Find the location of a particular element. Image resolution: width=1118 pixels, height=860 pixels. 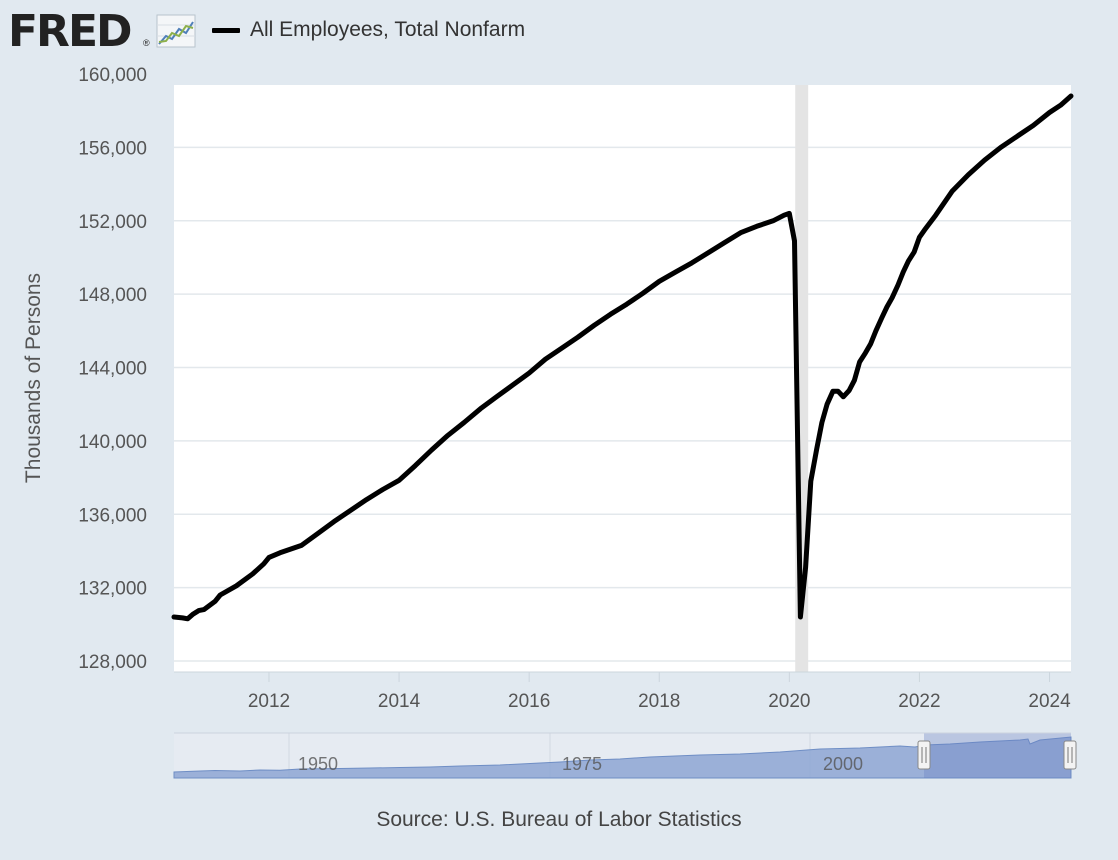

y-axis-title: Thousands of Persons is located at coordinates (33, 378).